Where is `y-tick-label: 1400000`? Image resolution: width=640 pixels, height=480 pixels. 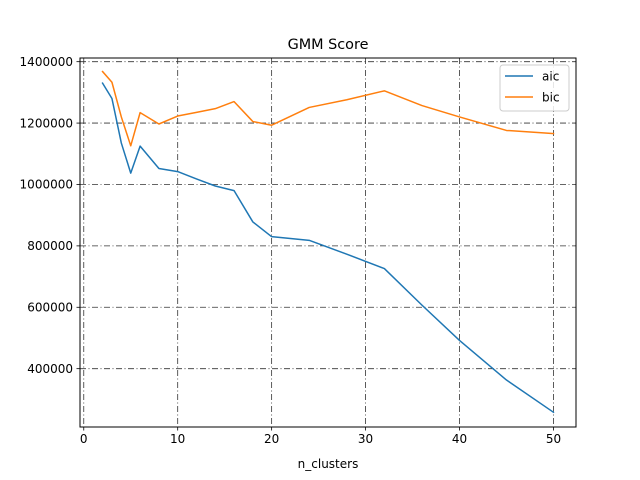 y-tick-label: 1400000 is located at coordinates (46, 62).